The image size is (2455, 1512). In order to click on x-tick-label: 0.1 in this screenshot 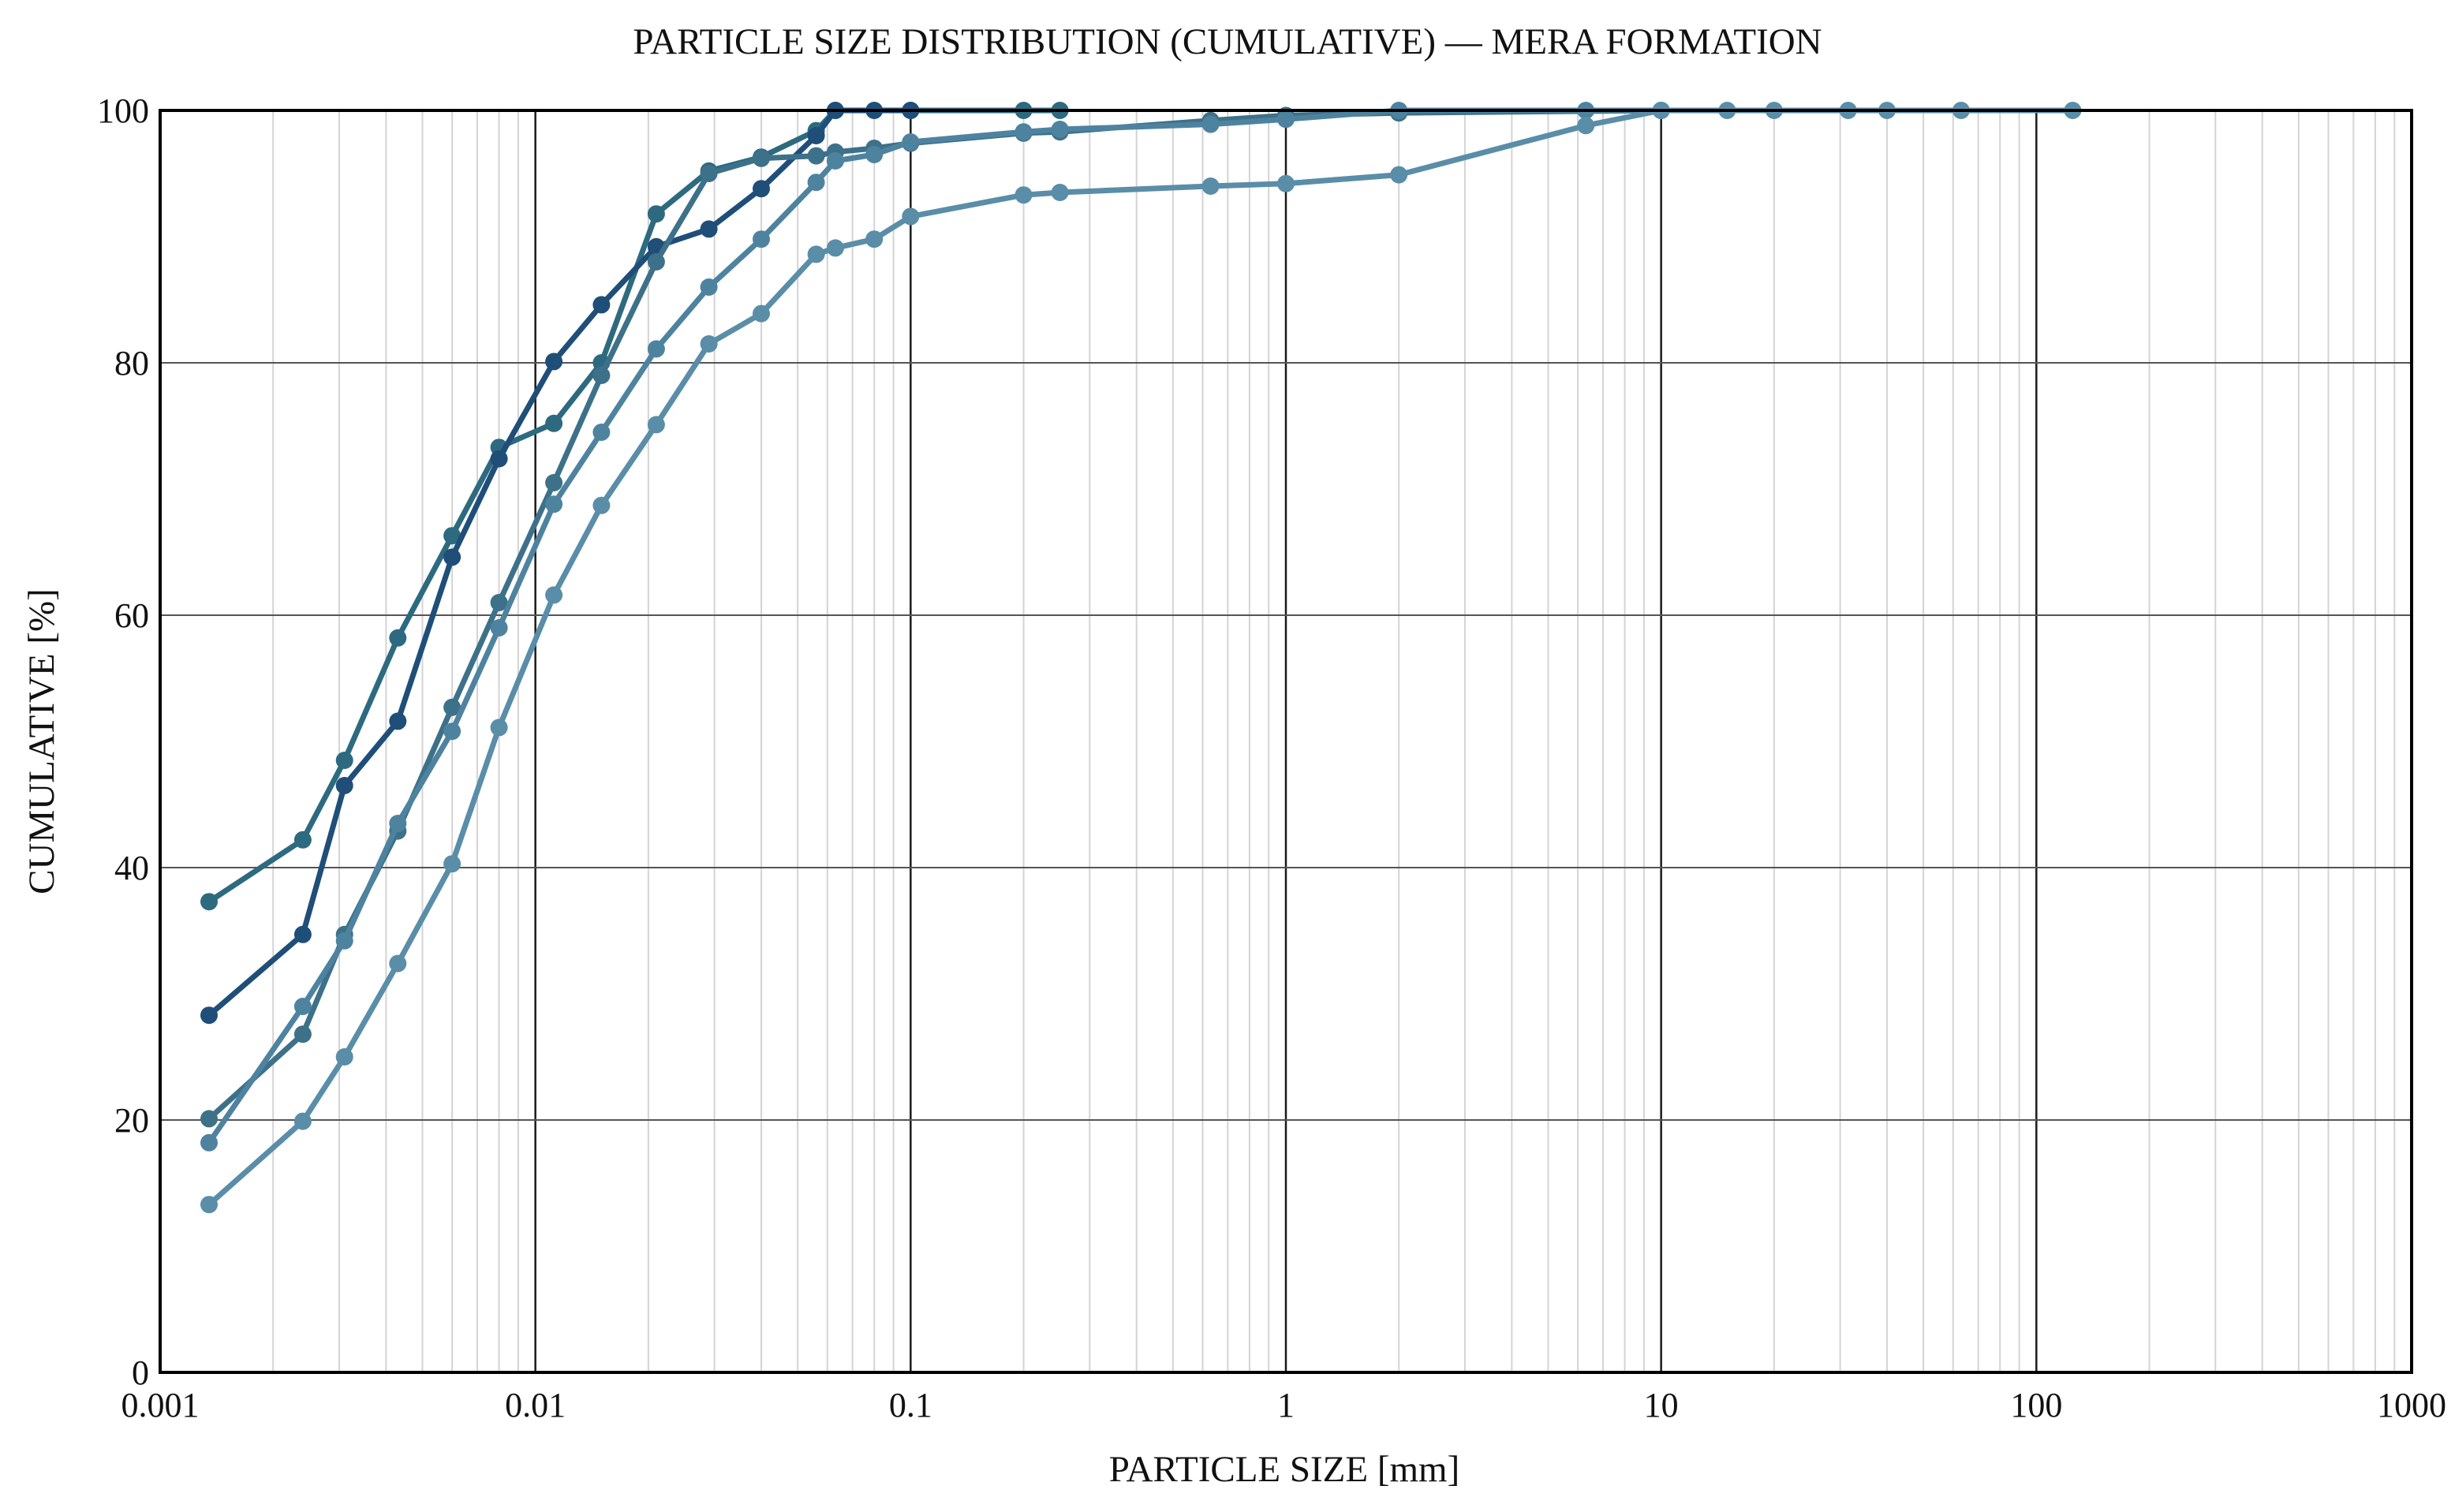, I will do `click(910, 1405)`.